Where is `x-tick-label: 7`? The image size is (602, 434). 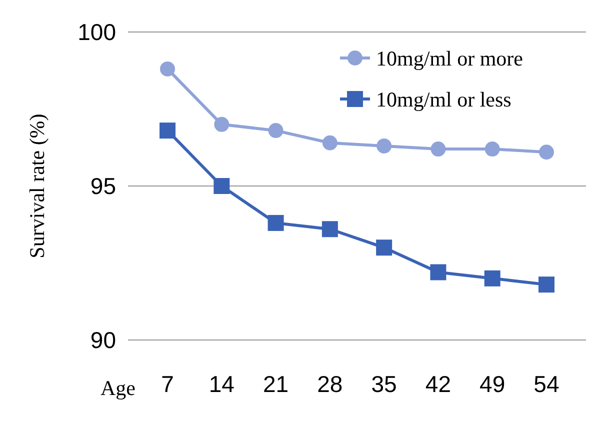 x-tick-label: 7 is located at coordinates (167, 384).